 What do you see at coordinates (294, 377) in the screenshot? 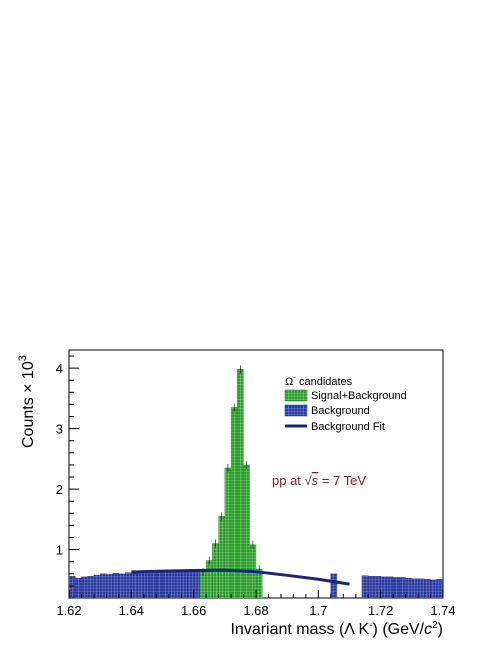
I see `legend-header-sup: -` at bounding box center [294, 377].